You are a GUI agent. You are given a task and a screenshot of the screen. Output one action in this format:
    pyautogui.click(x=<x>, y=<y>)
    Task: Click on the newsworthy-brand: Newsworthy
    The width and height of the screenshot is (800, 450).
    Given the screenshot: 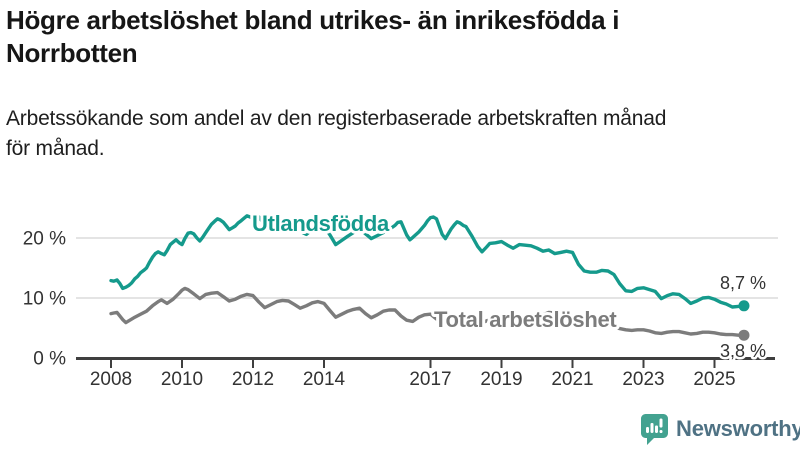 What is the action you would take?
    pyautogui.click(x=720, y=429)
    